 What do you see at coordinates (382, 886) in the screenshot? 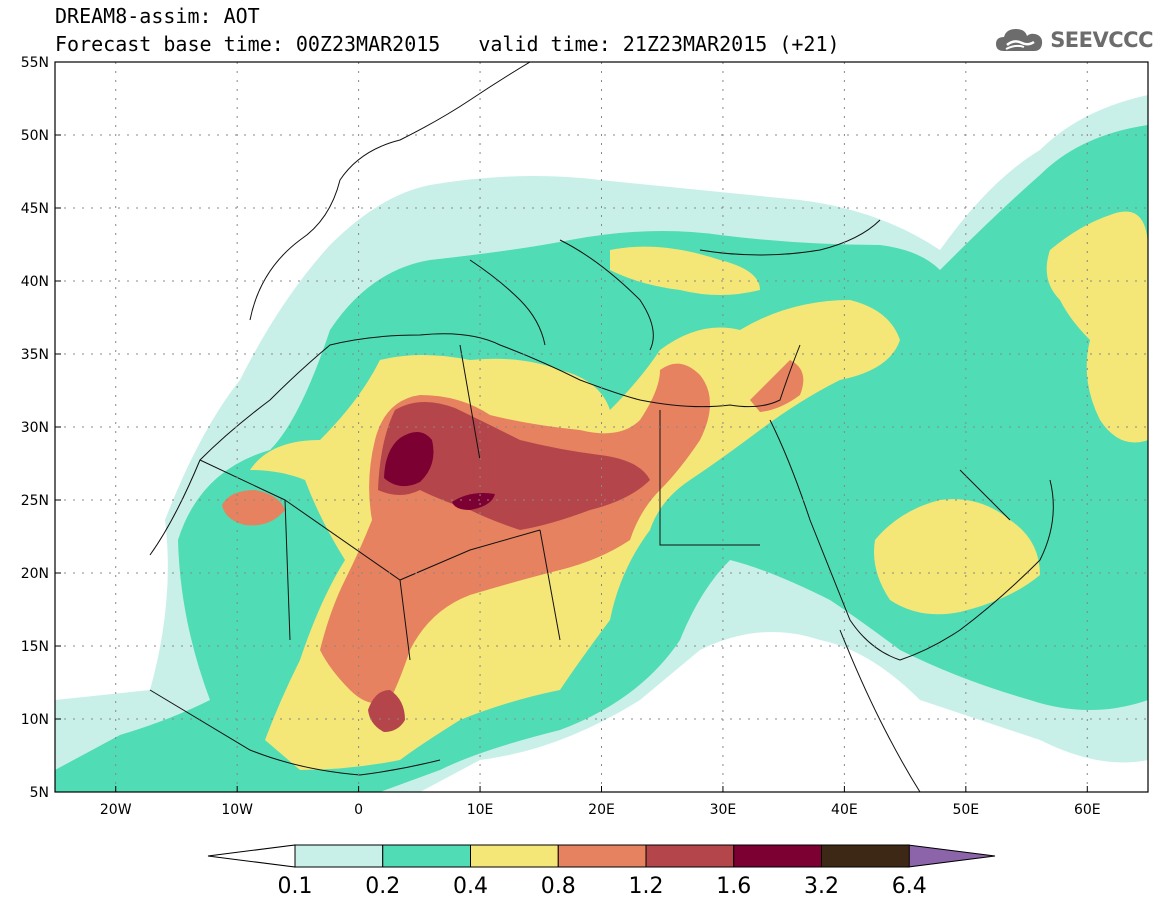
I see `colorbar-label: 0.2` at bounding box center [382, 886].